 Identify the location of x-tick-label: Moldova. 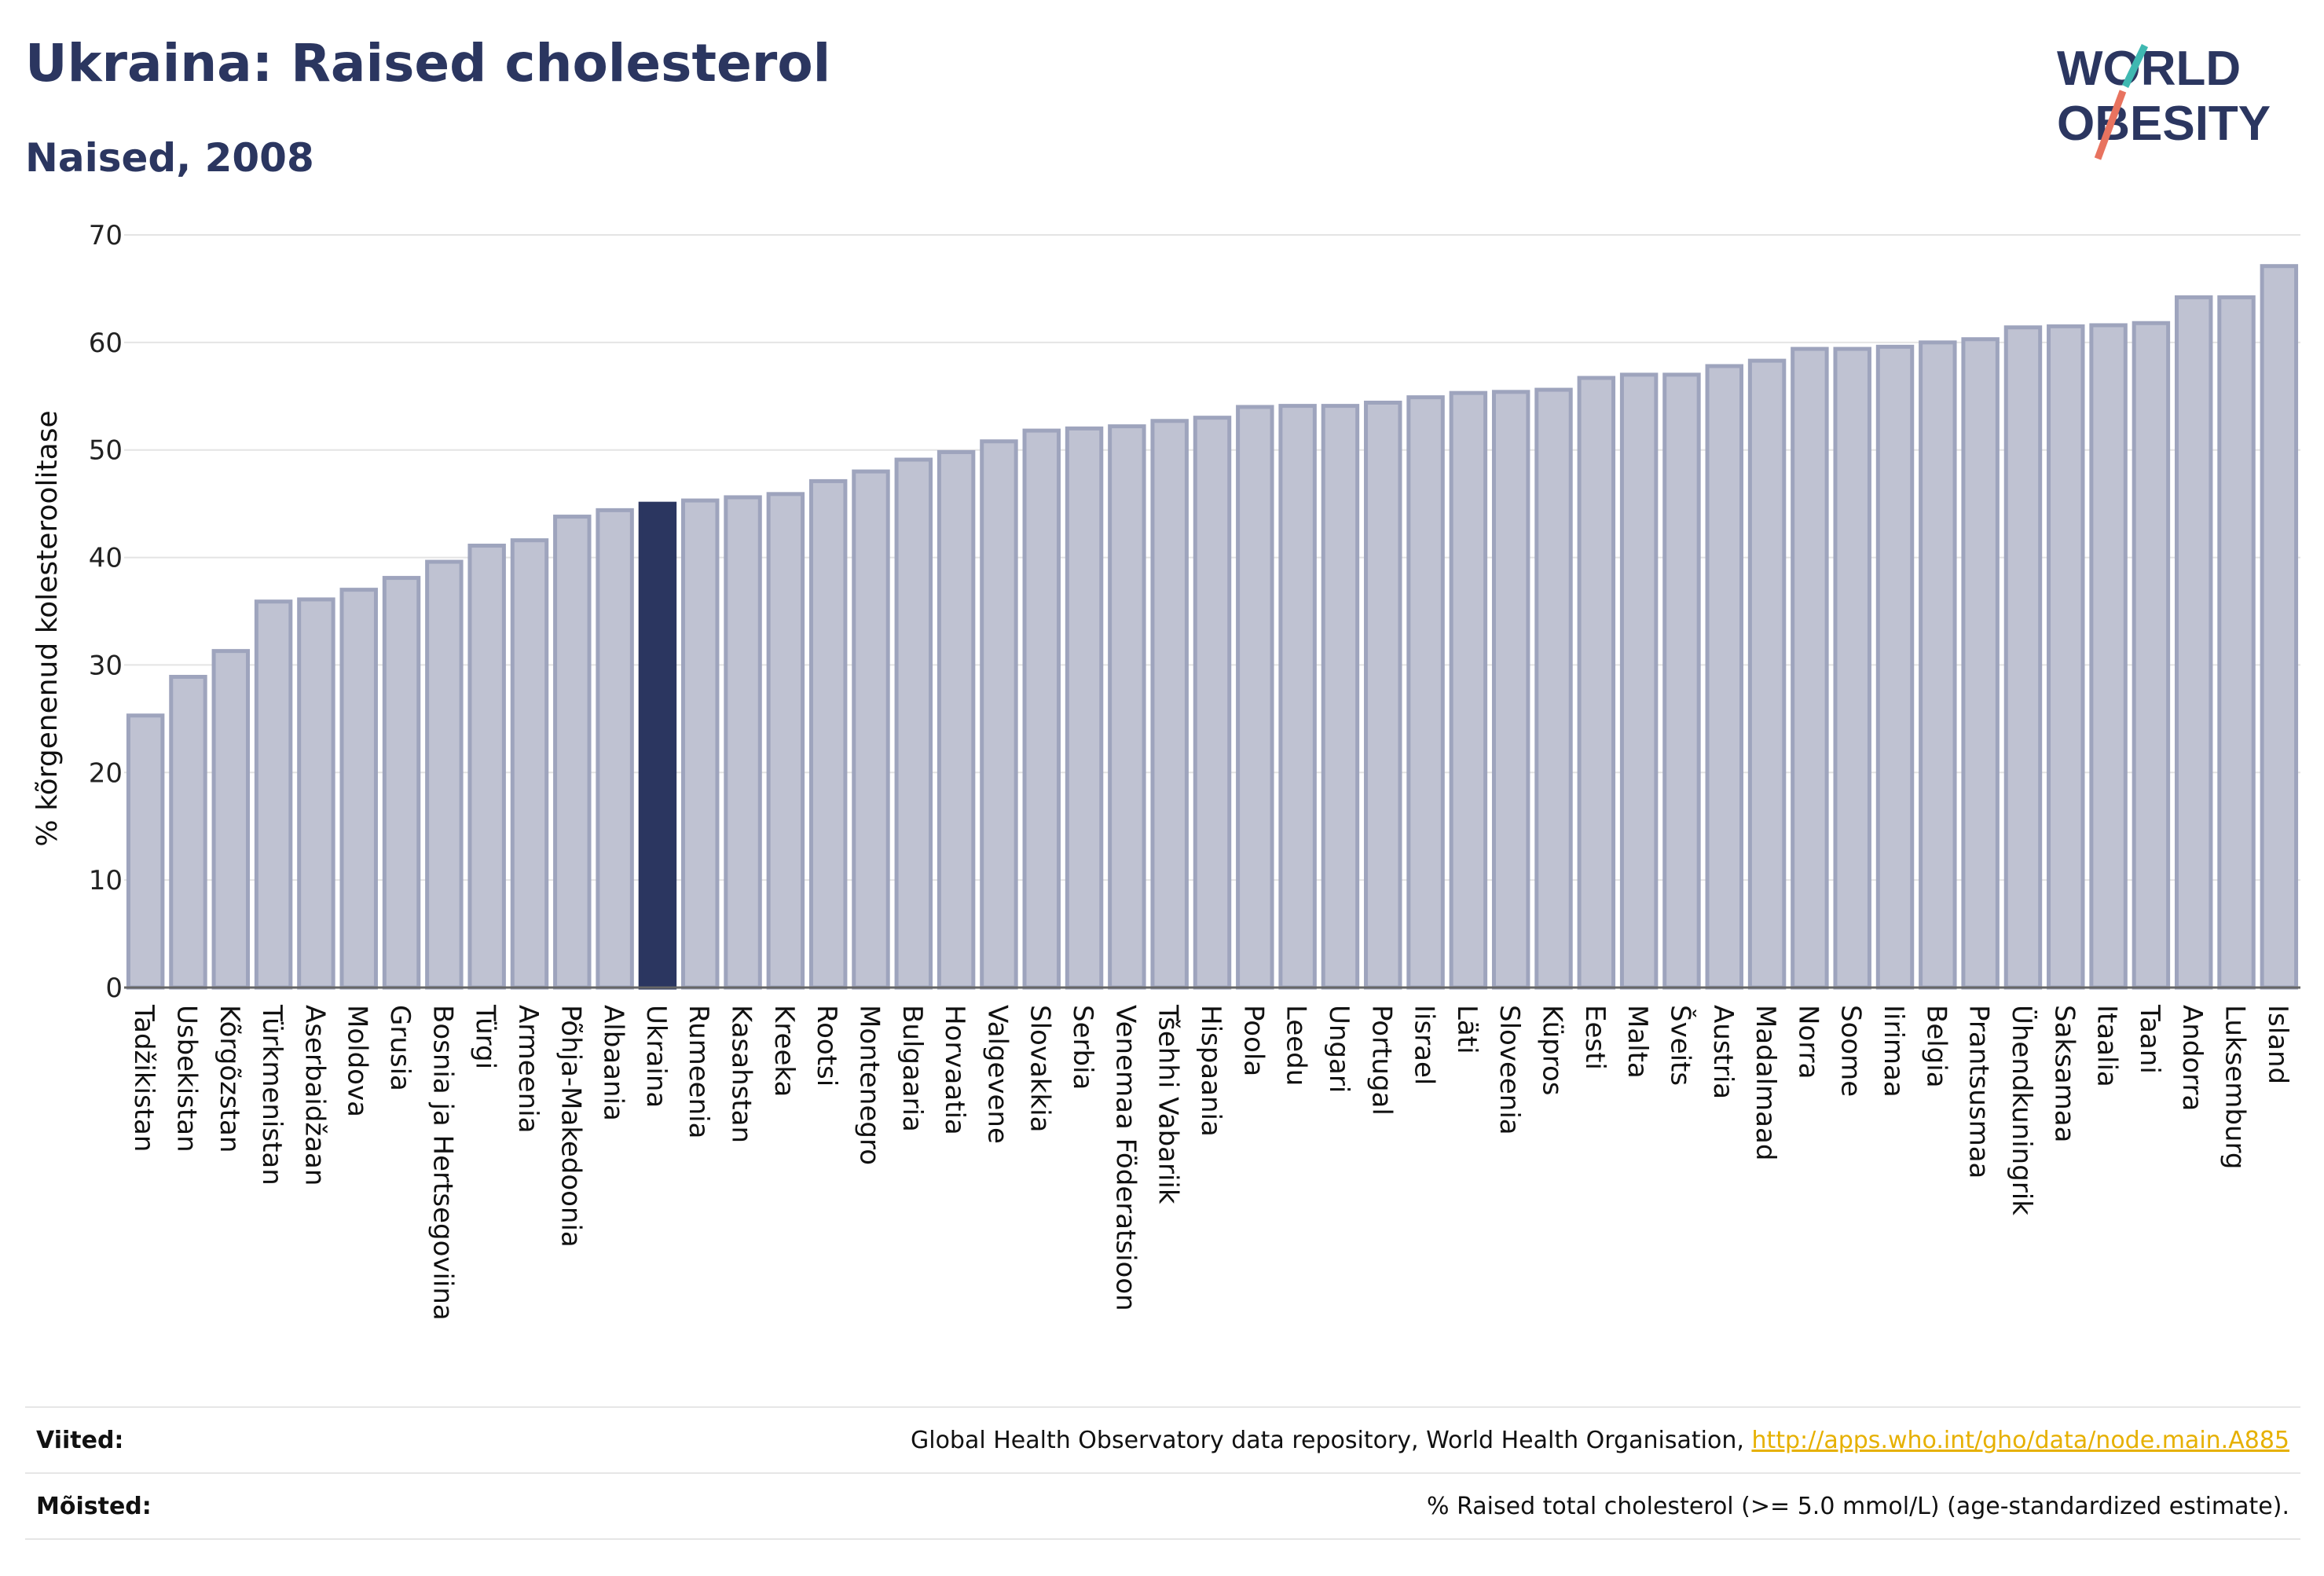
(357, 1061).